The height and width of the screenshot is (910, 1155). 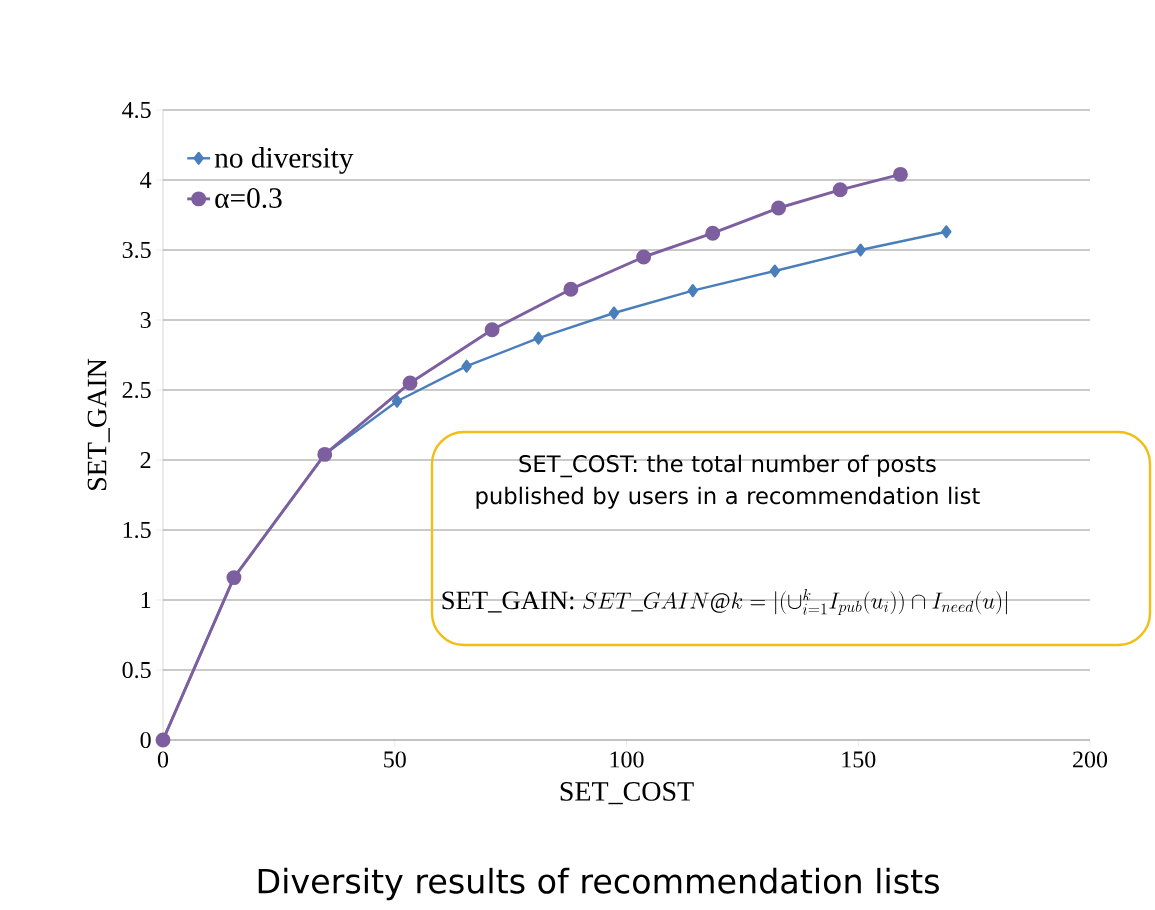 What do you see at coordinates (859, 759) in the screenshot?
I see `x-tick-label: 150` at bounding box center [859, 759].